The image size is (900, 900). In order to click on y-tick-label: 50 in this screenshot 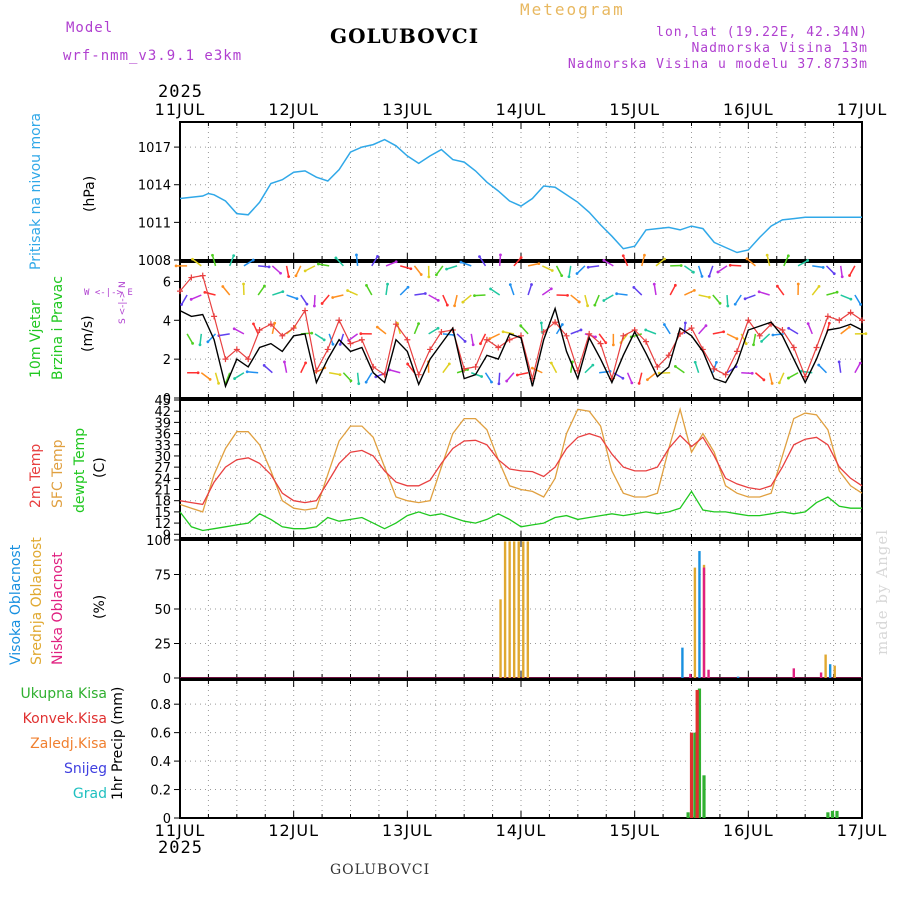, I will do `click(162, 610)`.